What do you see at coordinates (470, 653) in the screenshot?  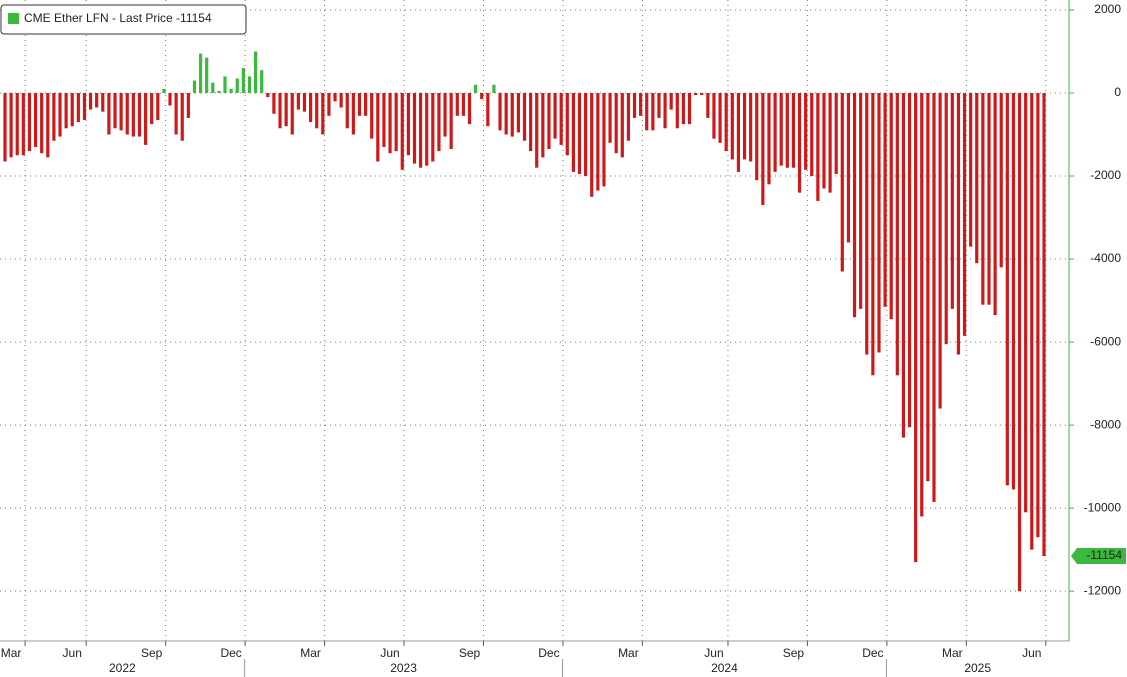 I see `x-tick-label: Sep` at bounding box center [470, 653].